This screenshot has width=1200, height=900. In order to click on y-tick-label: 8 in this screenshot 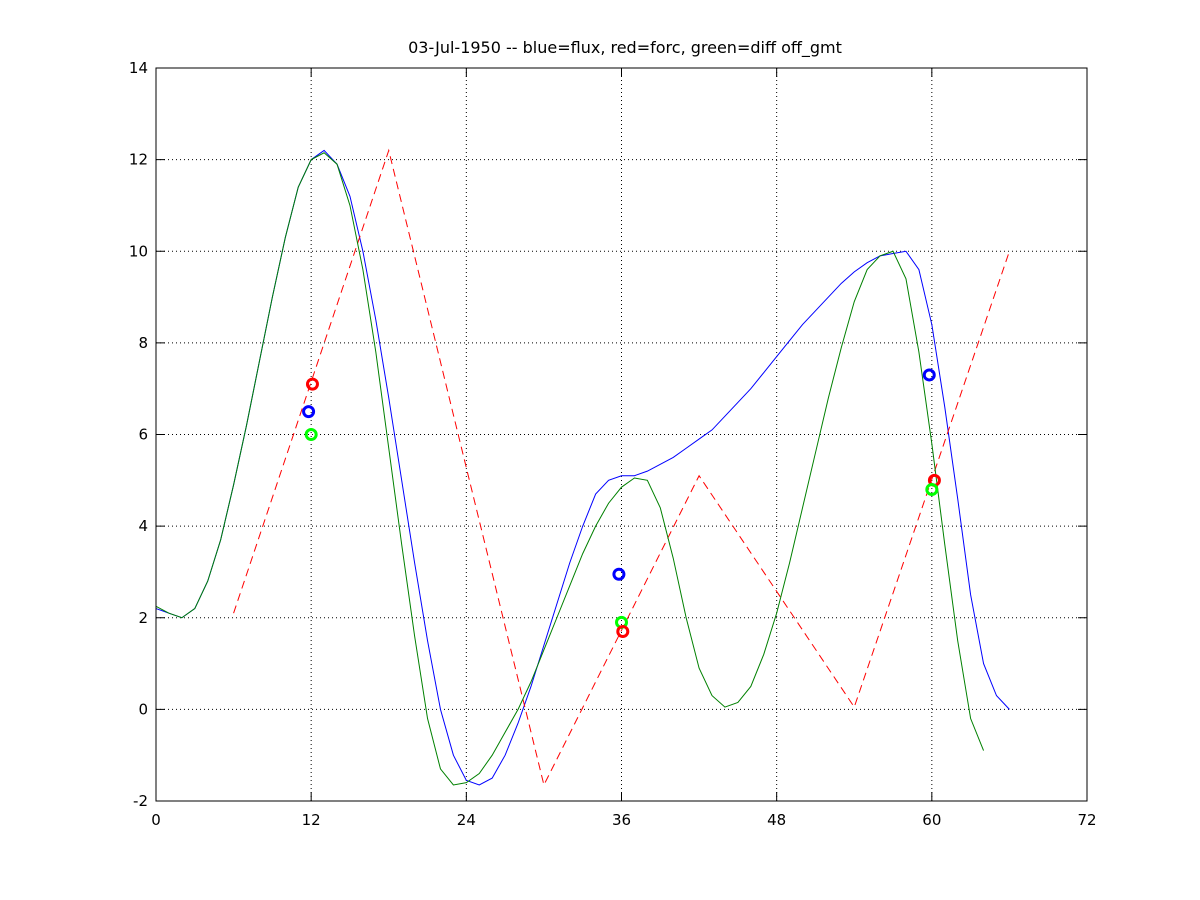, I will do `click(143, 343)`.